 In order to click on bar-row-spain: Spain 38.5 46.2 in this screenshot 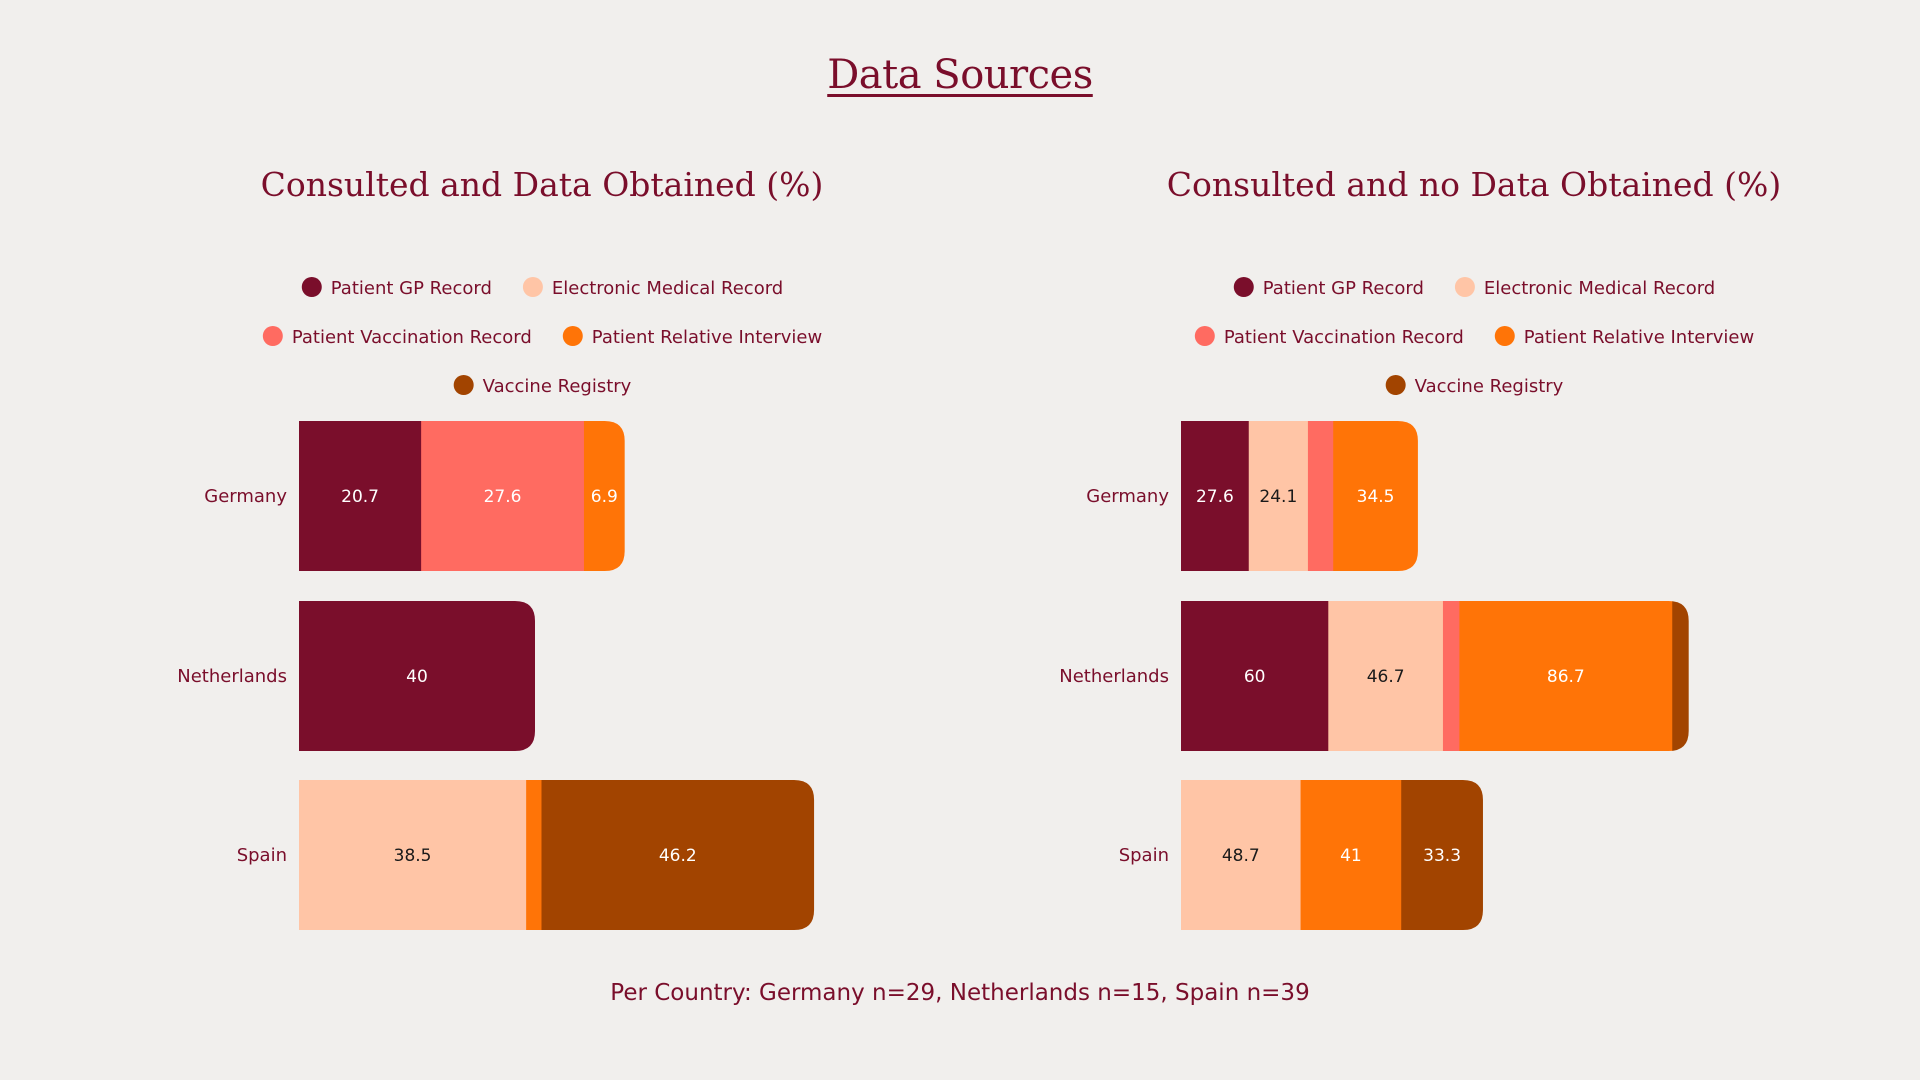, I will do `click(526, 855)`.